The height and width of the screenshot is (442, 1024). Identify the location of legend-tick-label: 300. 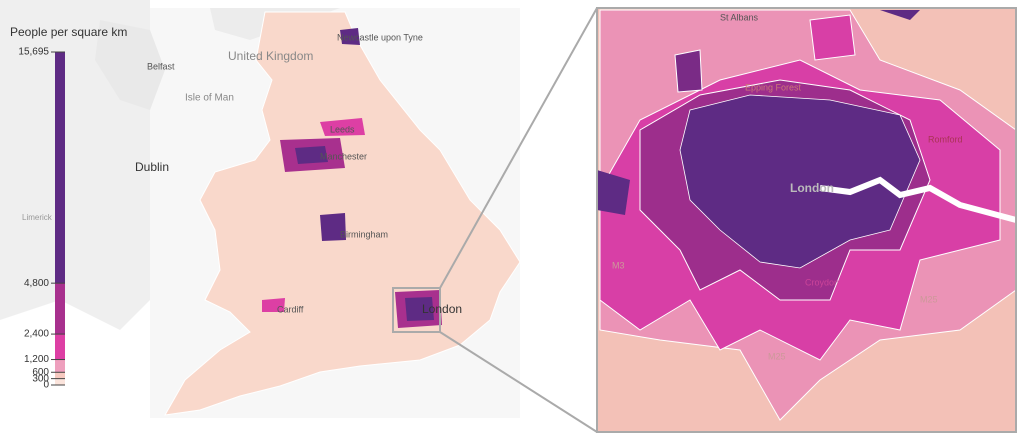
(40, 378).